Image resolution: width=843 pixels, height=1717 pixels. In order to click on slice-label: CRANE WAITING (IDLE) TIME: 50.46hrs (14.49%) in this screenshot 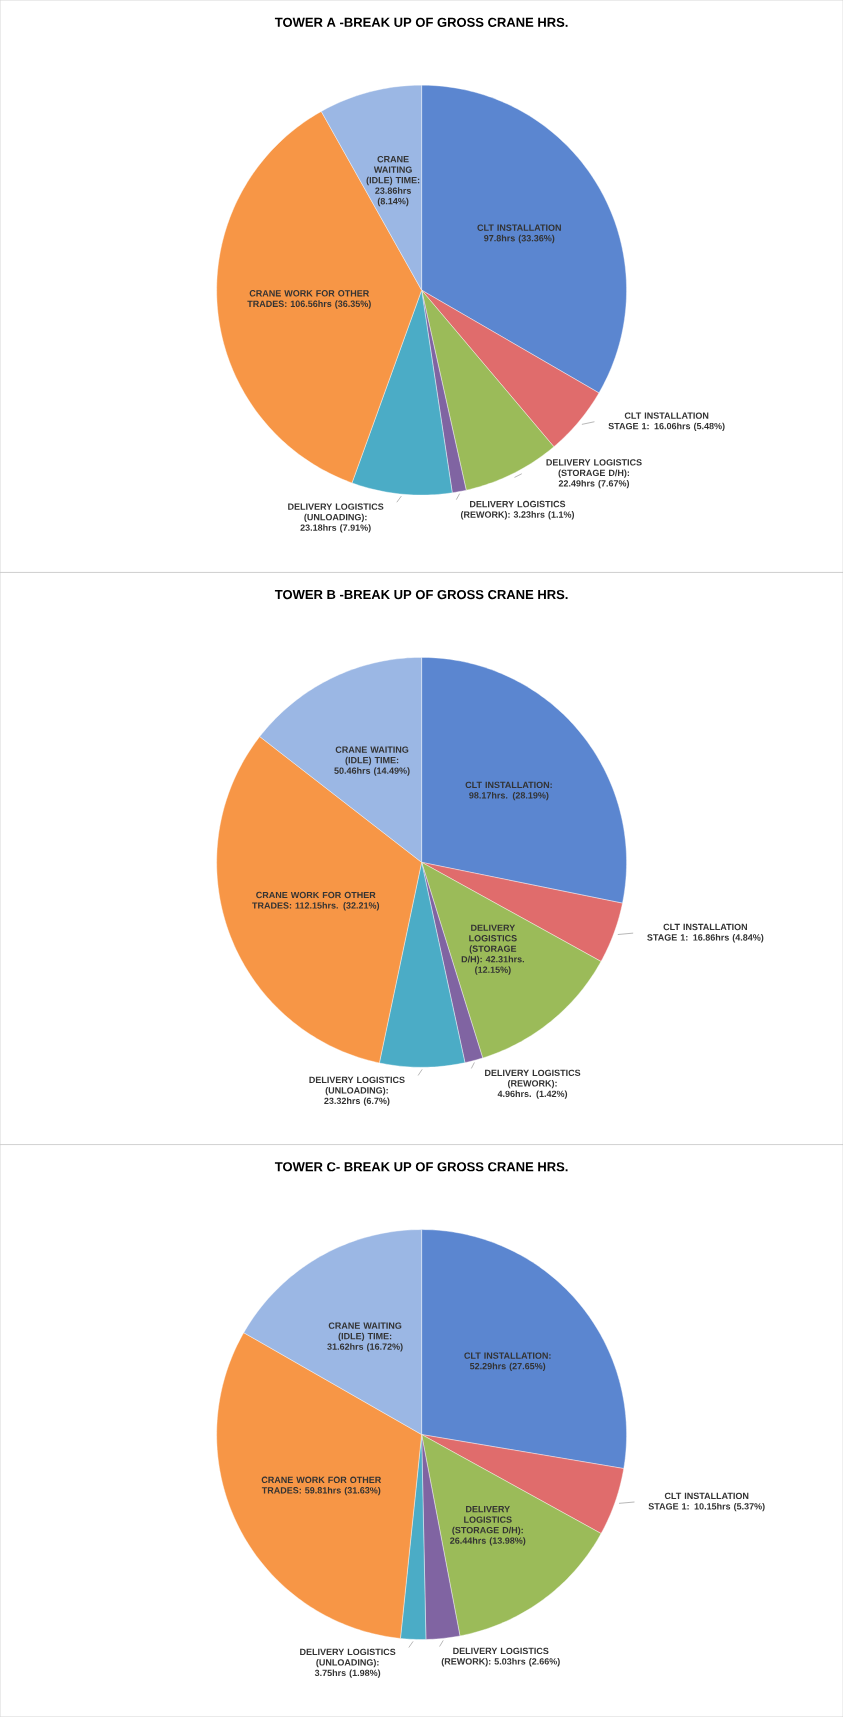, I will do `click(372, 761)`.